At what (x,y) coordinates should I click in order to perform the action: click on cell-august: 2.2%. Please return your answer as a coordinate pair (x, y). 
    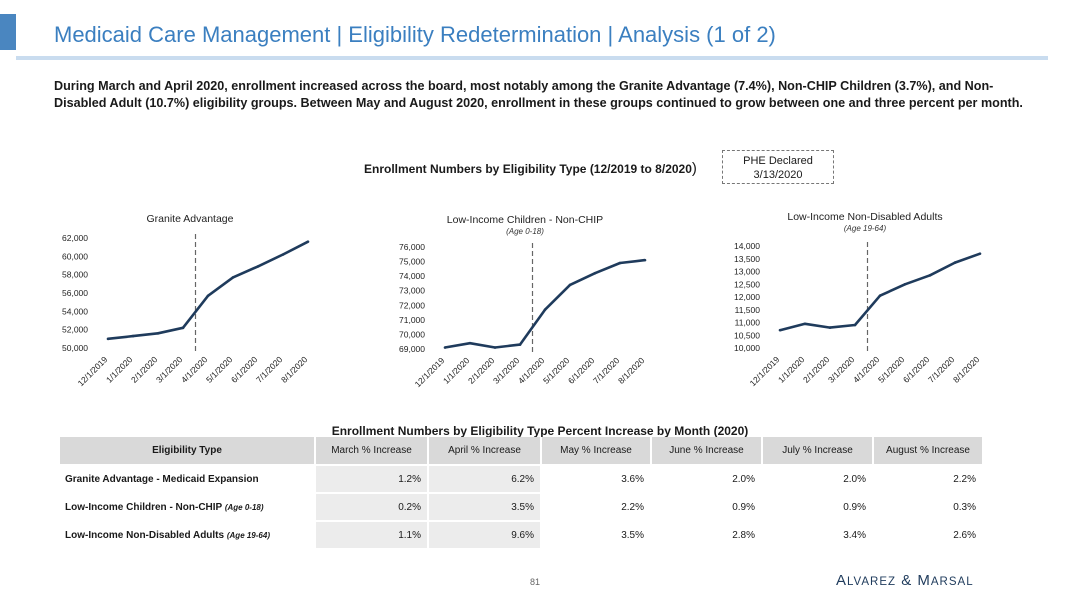
    Looking at the image, I should click on (928, 478).